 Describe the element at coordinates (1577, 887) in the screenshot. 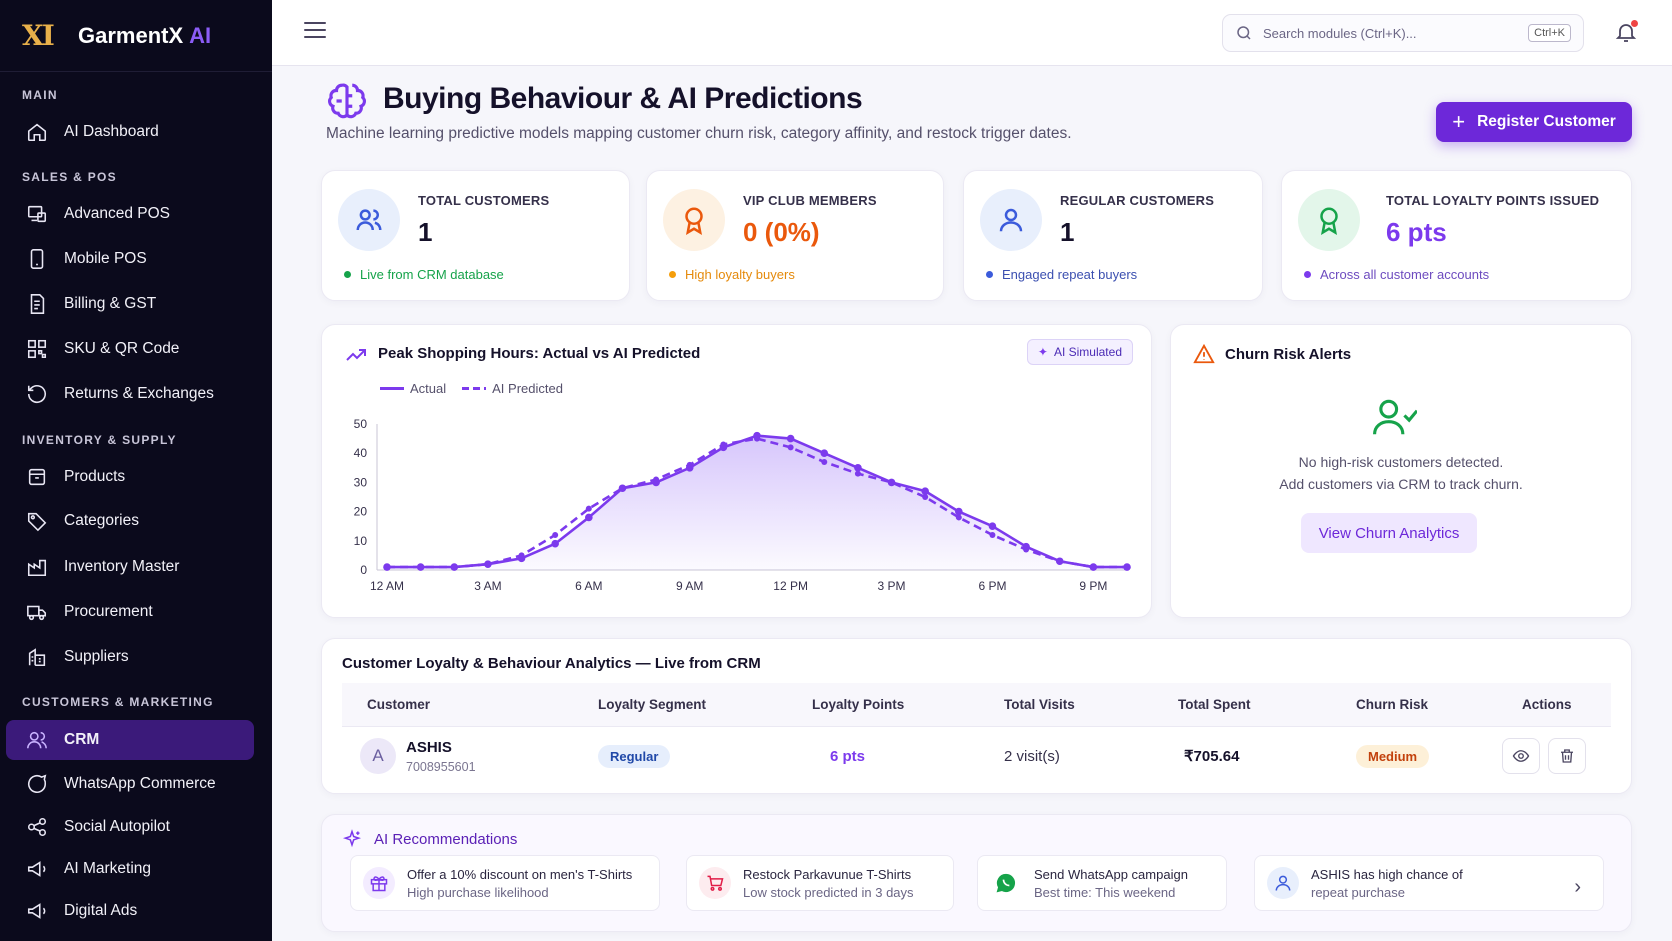

I see `chevron-right-icon: ›` at that location.